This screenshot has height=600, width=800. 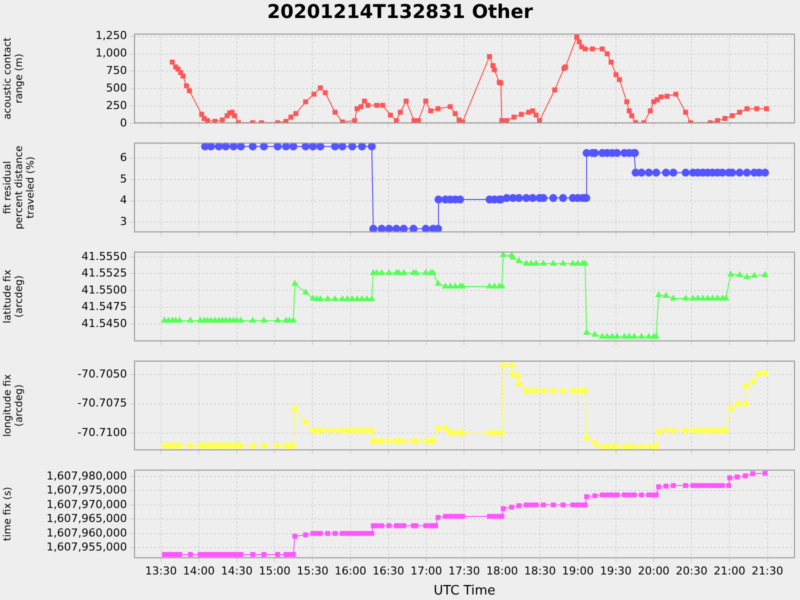 What do you see at coordinates (104, 307) in the screenshot?
I see `y-tick-label: 41.5475` at bounding box center [104, 307].